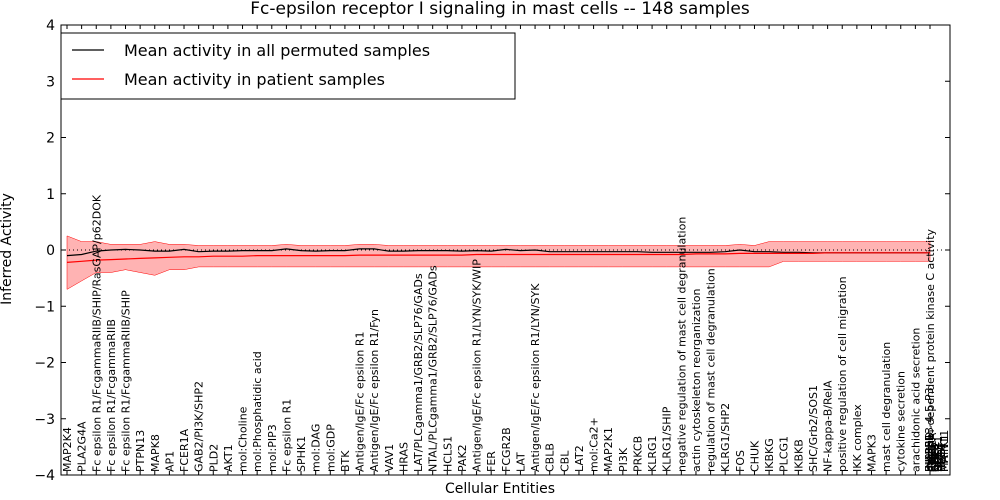 Image resolution: width=1000 pixels, height=500 pixels. What do you see at coordinates (126, 381) in the screenshot?
I see `x-tick-label: Fc epsilon R1/FcgammaRIIB/SHIP` at bounding box center [126, 381].